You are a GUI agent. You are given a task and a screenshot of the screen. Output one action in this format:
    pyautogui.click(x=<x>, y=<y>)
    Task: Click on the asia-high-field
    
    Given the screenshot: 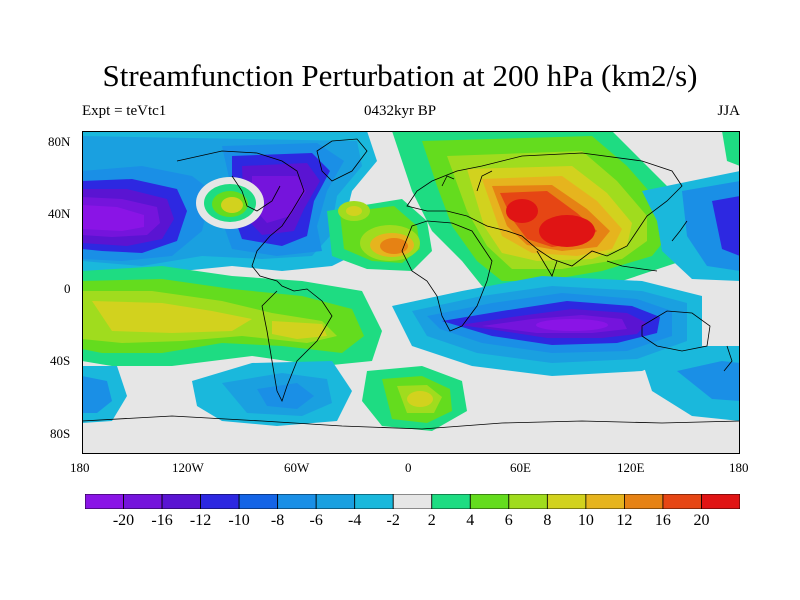 What is the action you would take?
    pyautogui.click(x=547, y=216)
    